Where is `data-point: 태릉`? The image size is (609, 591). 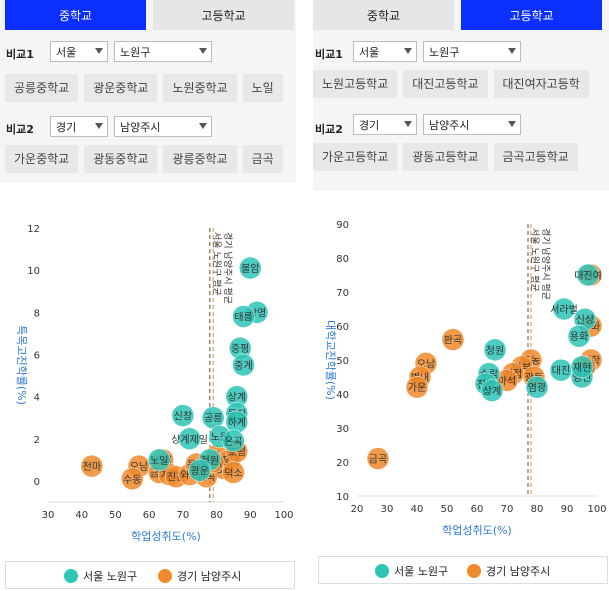 data-point: 태릉 is located at coordinates (243, 316).